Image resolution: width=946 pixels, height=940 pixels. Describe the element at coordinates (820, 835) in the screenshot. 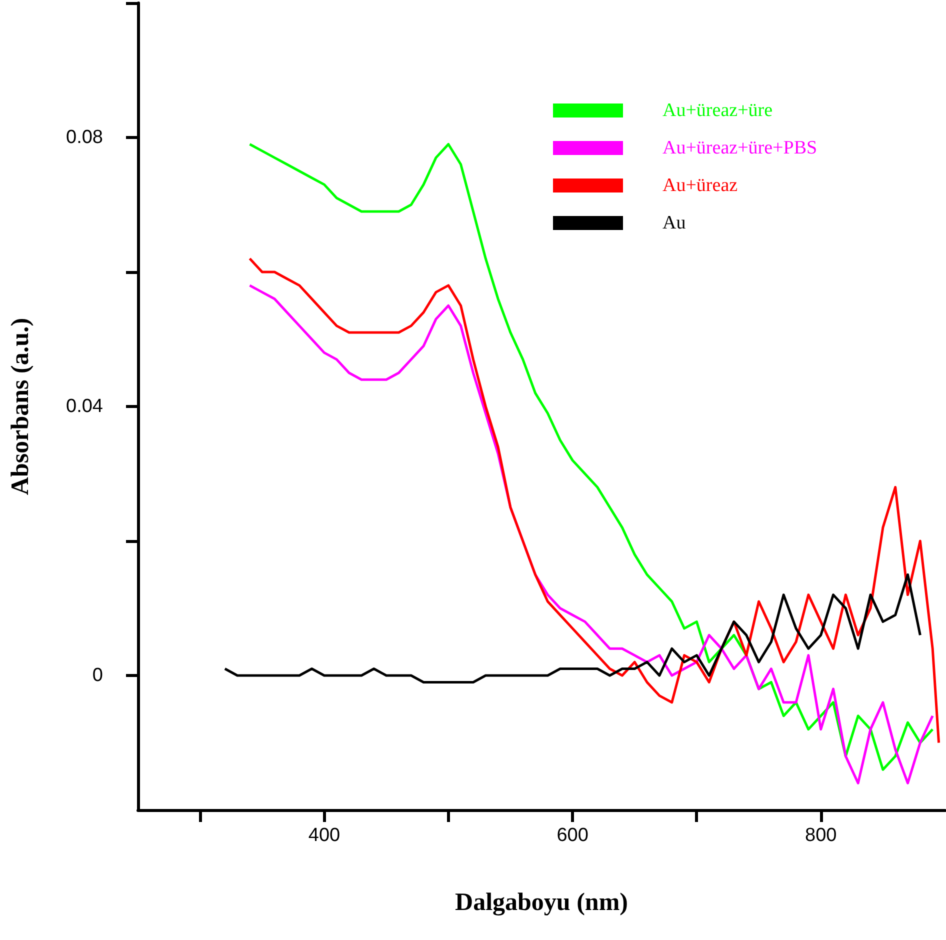

I see `x-tick-label: 800` at that location.